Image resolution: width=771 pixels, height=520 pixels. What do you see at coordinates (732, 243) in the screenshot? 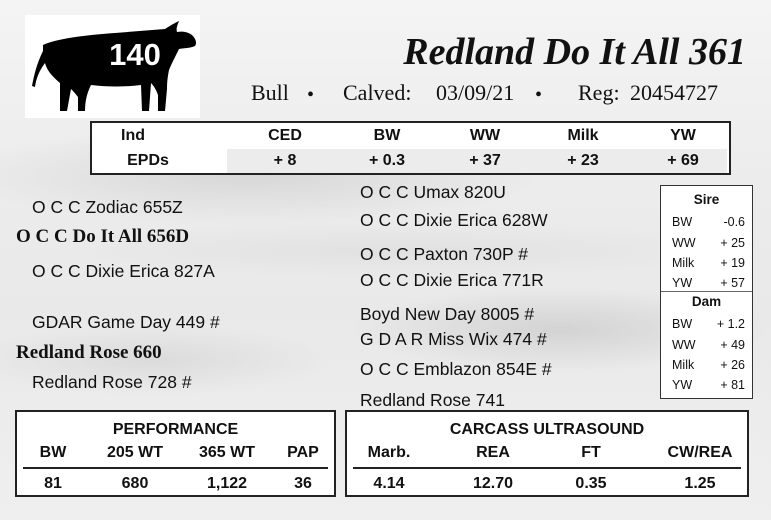
I see `sire-epd-value: + 25` at bounding box center [732, 243].